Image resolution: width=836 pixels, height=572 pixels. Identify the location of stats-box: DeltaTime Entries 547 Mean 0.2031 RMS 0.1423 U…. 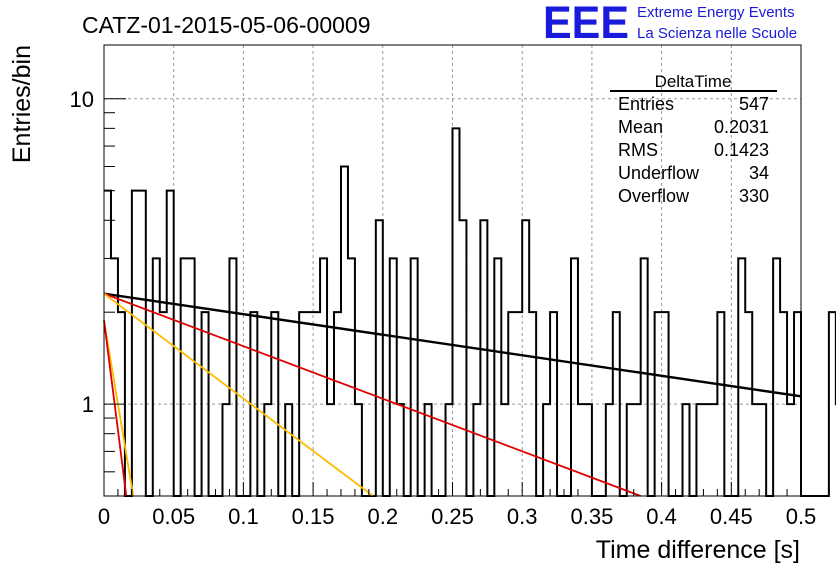
(693, 139).